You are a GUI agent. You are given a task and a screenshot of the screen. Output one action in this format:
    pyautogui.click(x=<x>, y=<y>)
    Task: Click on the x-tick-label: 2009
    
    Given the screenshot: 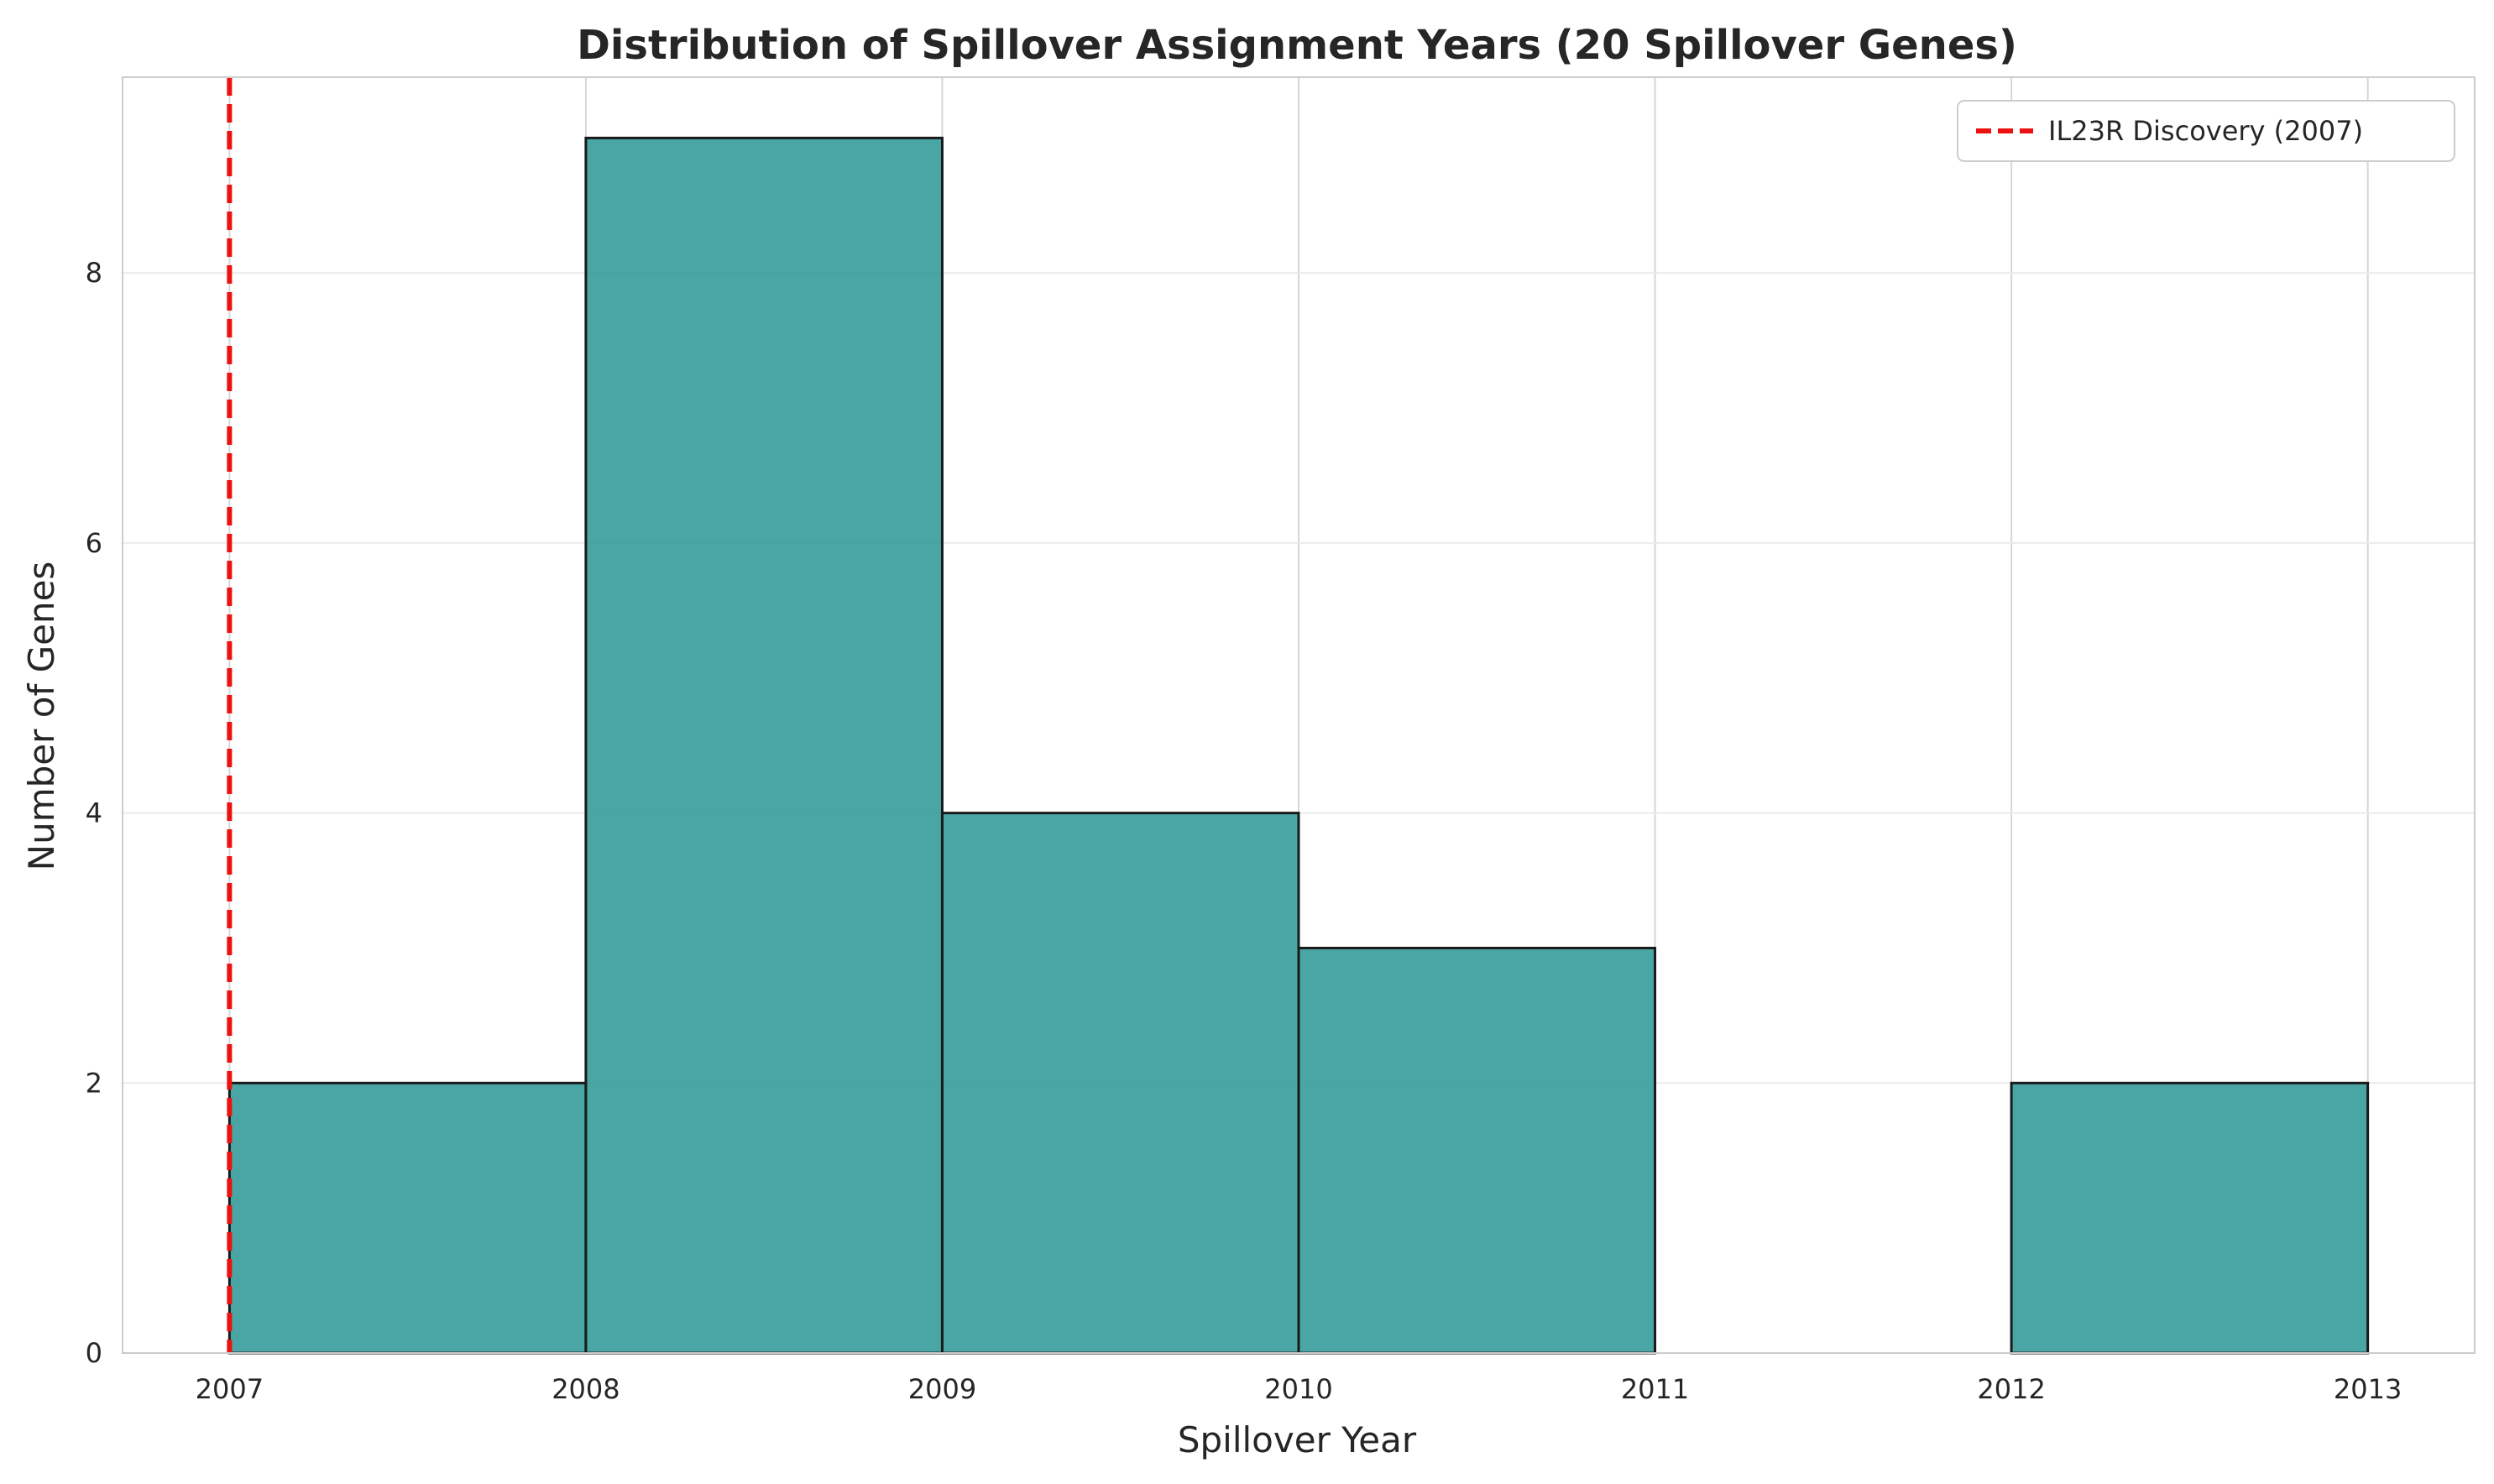 What is the action you would take?
    pyautogui.click(x=942, y=1389)
    